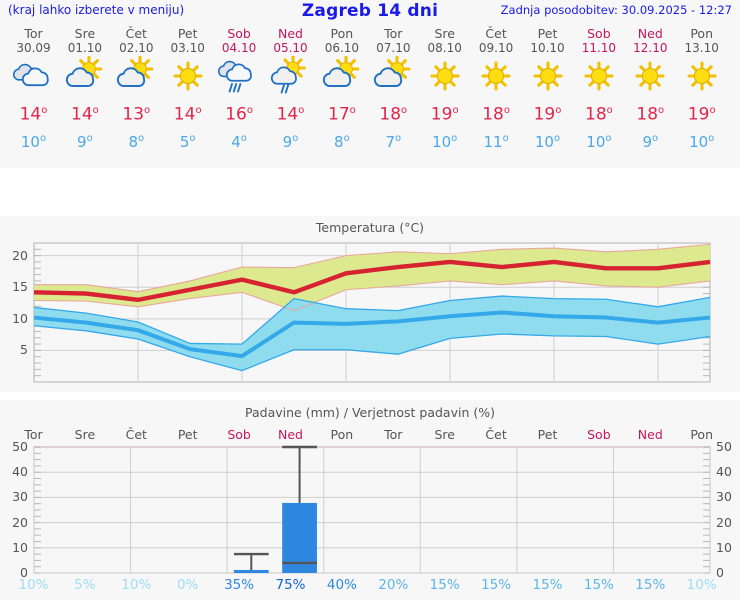 This screenshot has width=740, height=600. Describe the element at coordinates (547, 48) in the screenshot. I see `day-date: 10.10` at that location.